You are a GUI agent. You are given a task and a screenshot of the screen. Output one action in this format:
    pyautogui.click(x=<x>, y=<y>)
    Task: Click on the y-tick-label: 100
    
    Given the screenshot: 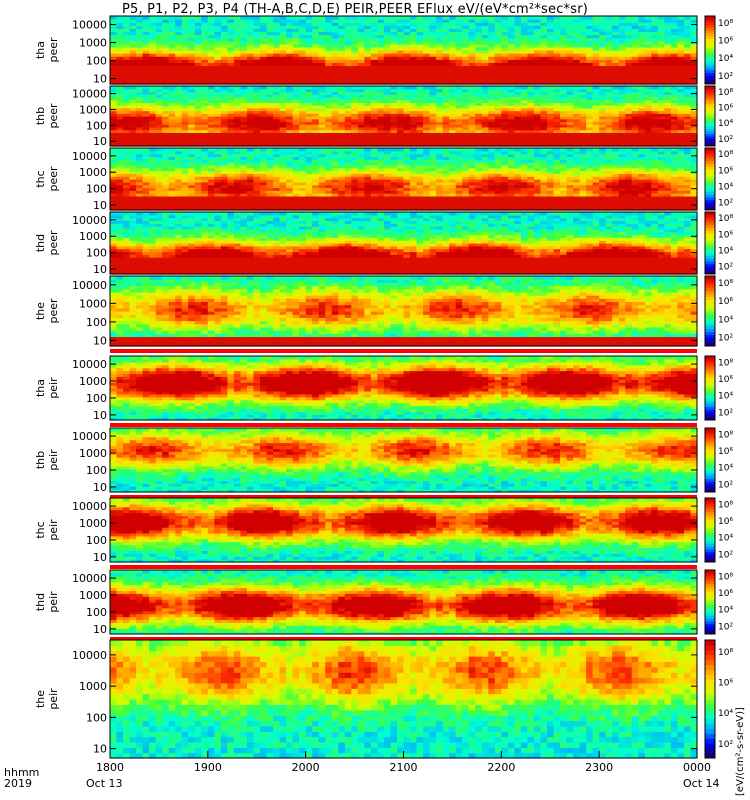 What is the action you would take?
    pyautogui.click(x=96, y=61)
    